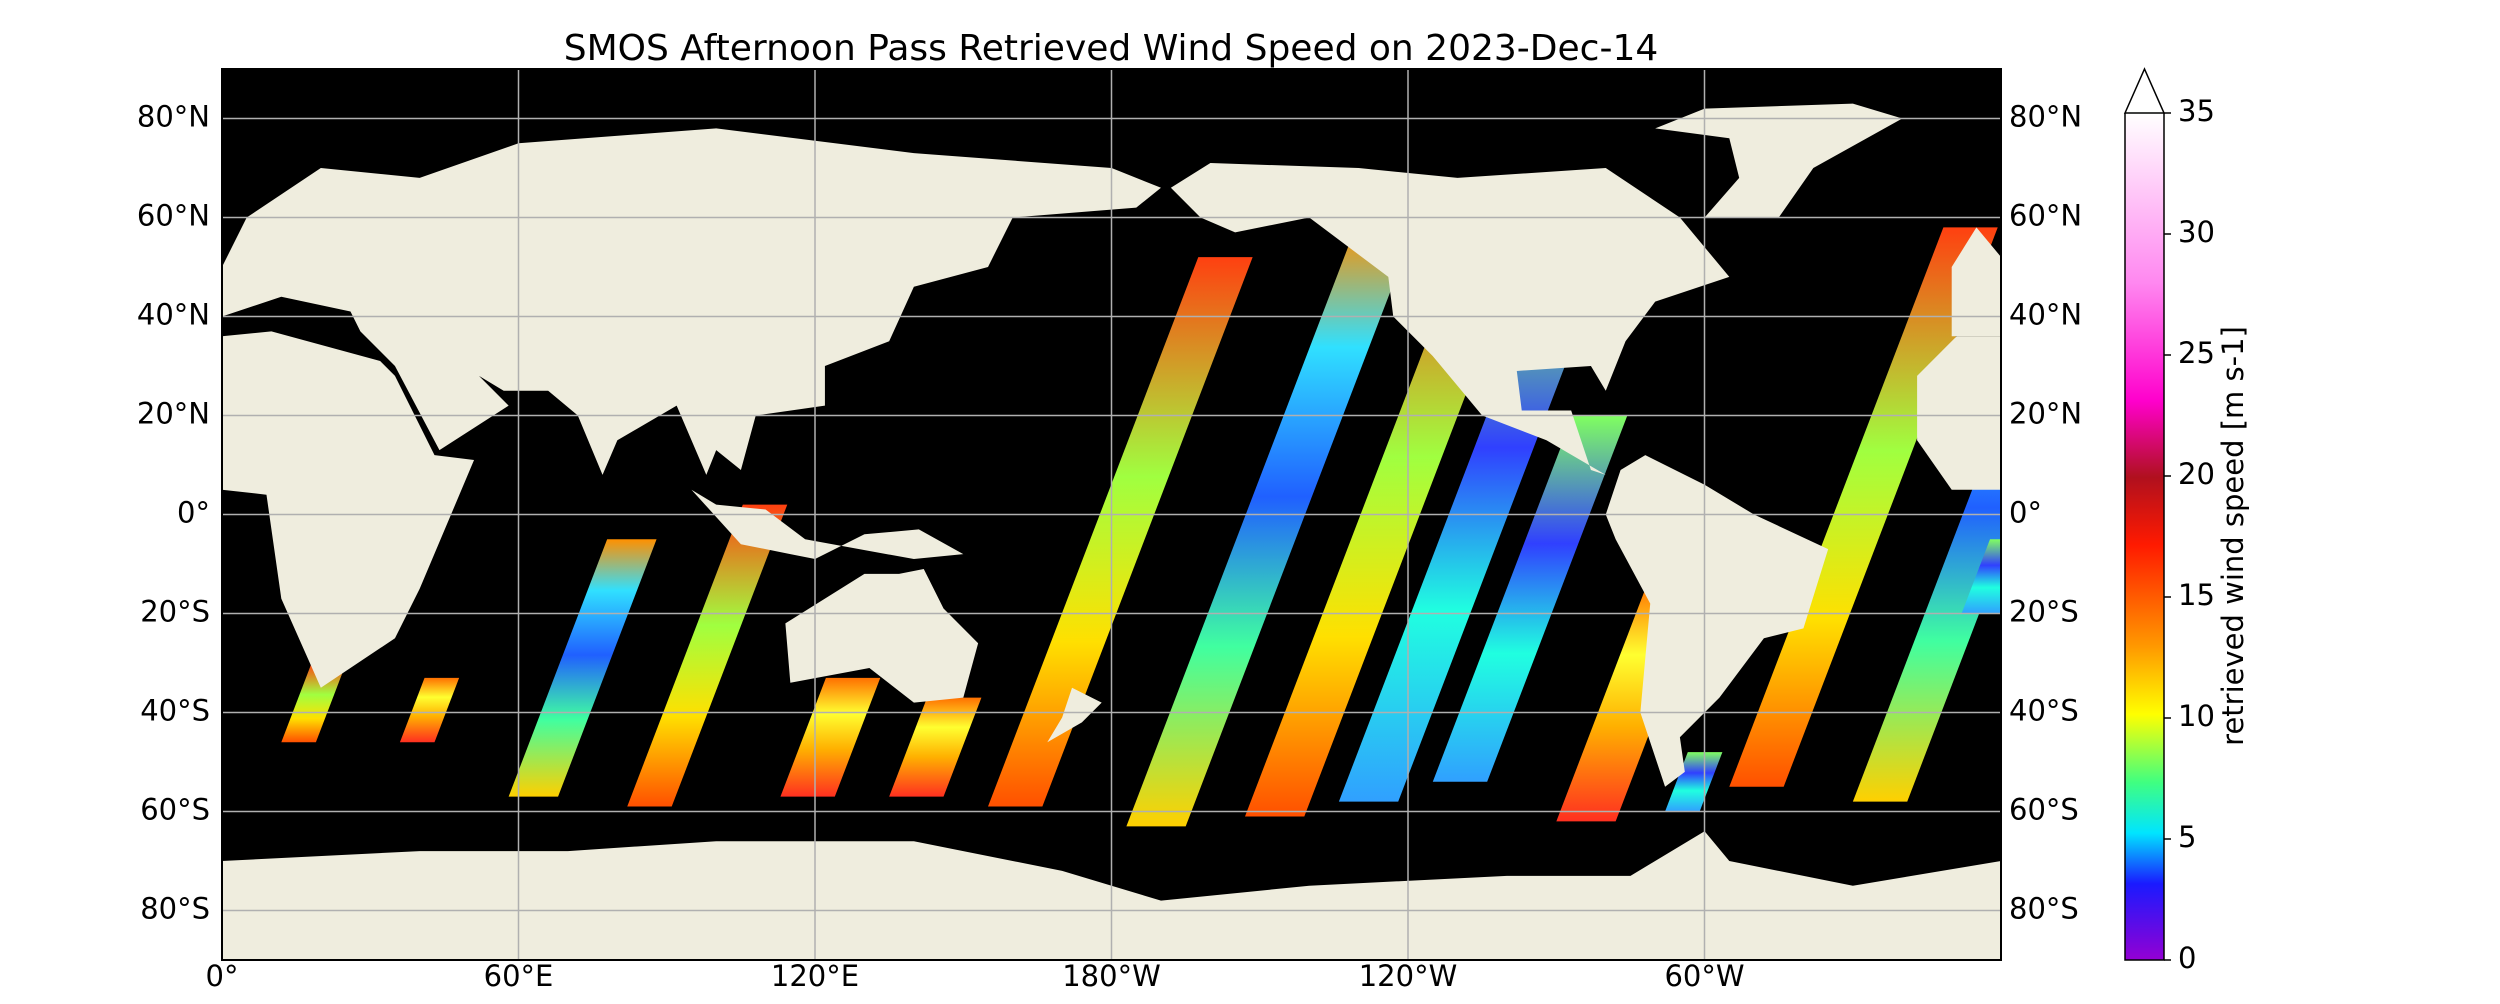 This screenshot has height=1004, width=2500. Describe the element at coordinates (1779, 160) in the screenshot. I see `greenland` at that location.